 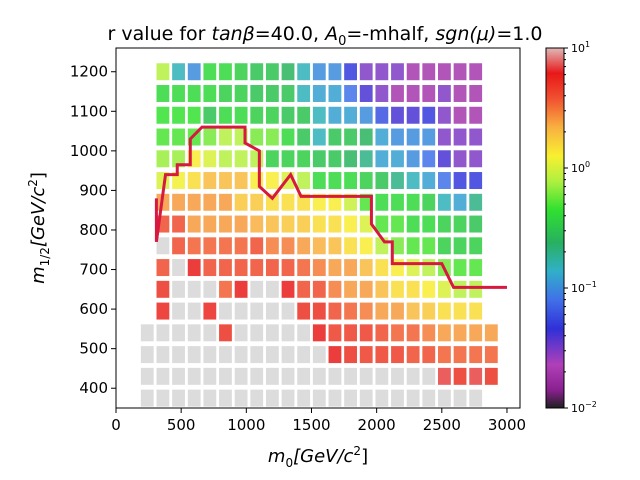 I want to click on y-tick-label: 400, so click(x=93, y=388).